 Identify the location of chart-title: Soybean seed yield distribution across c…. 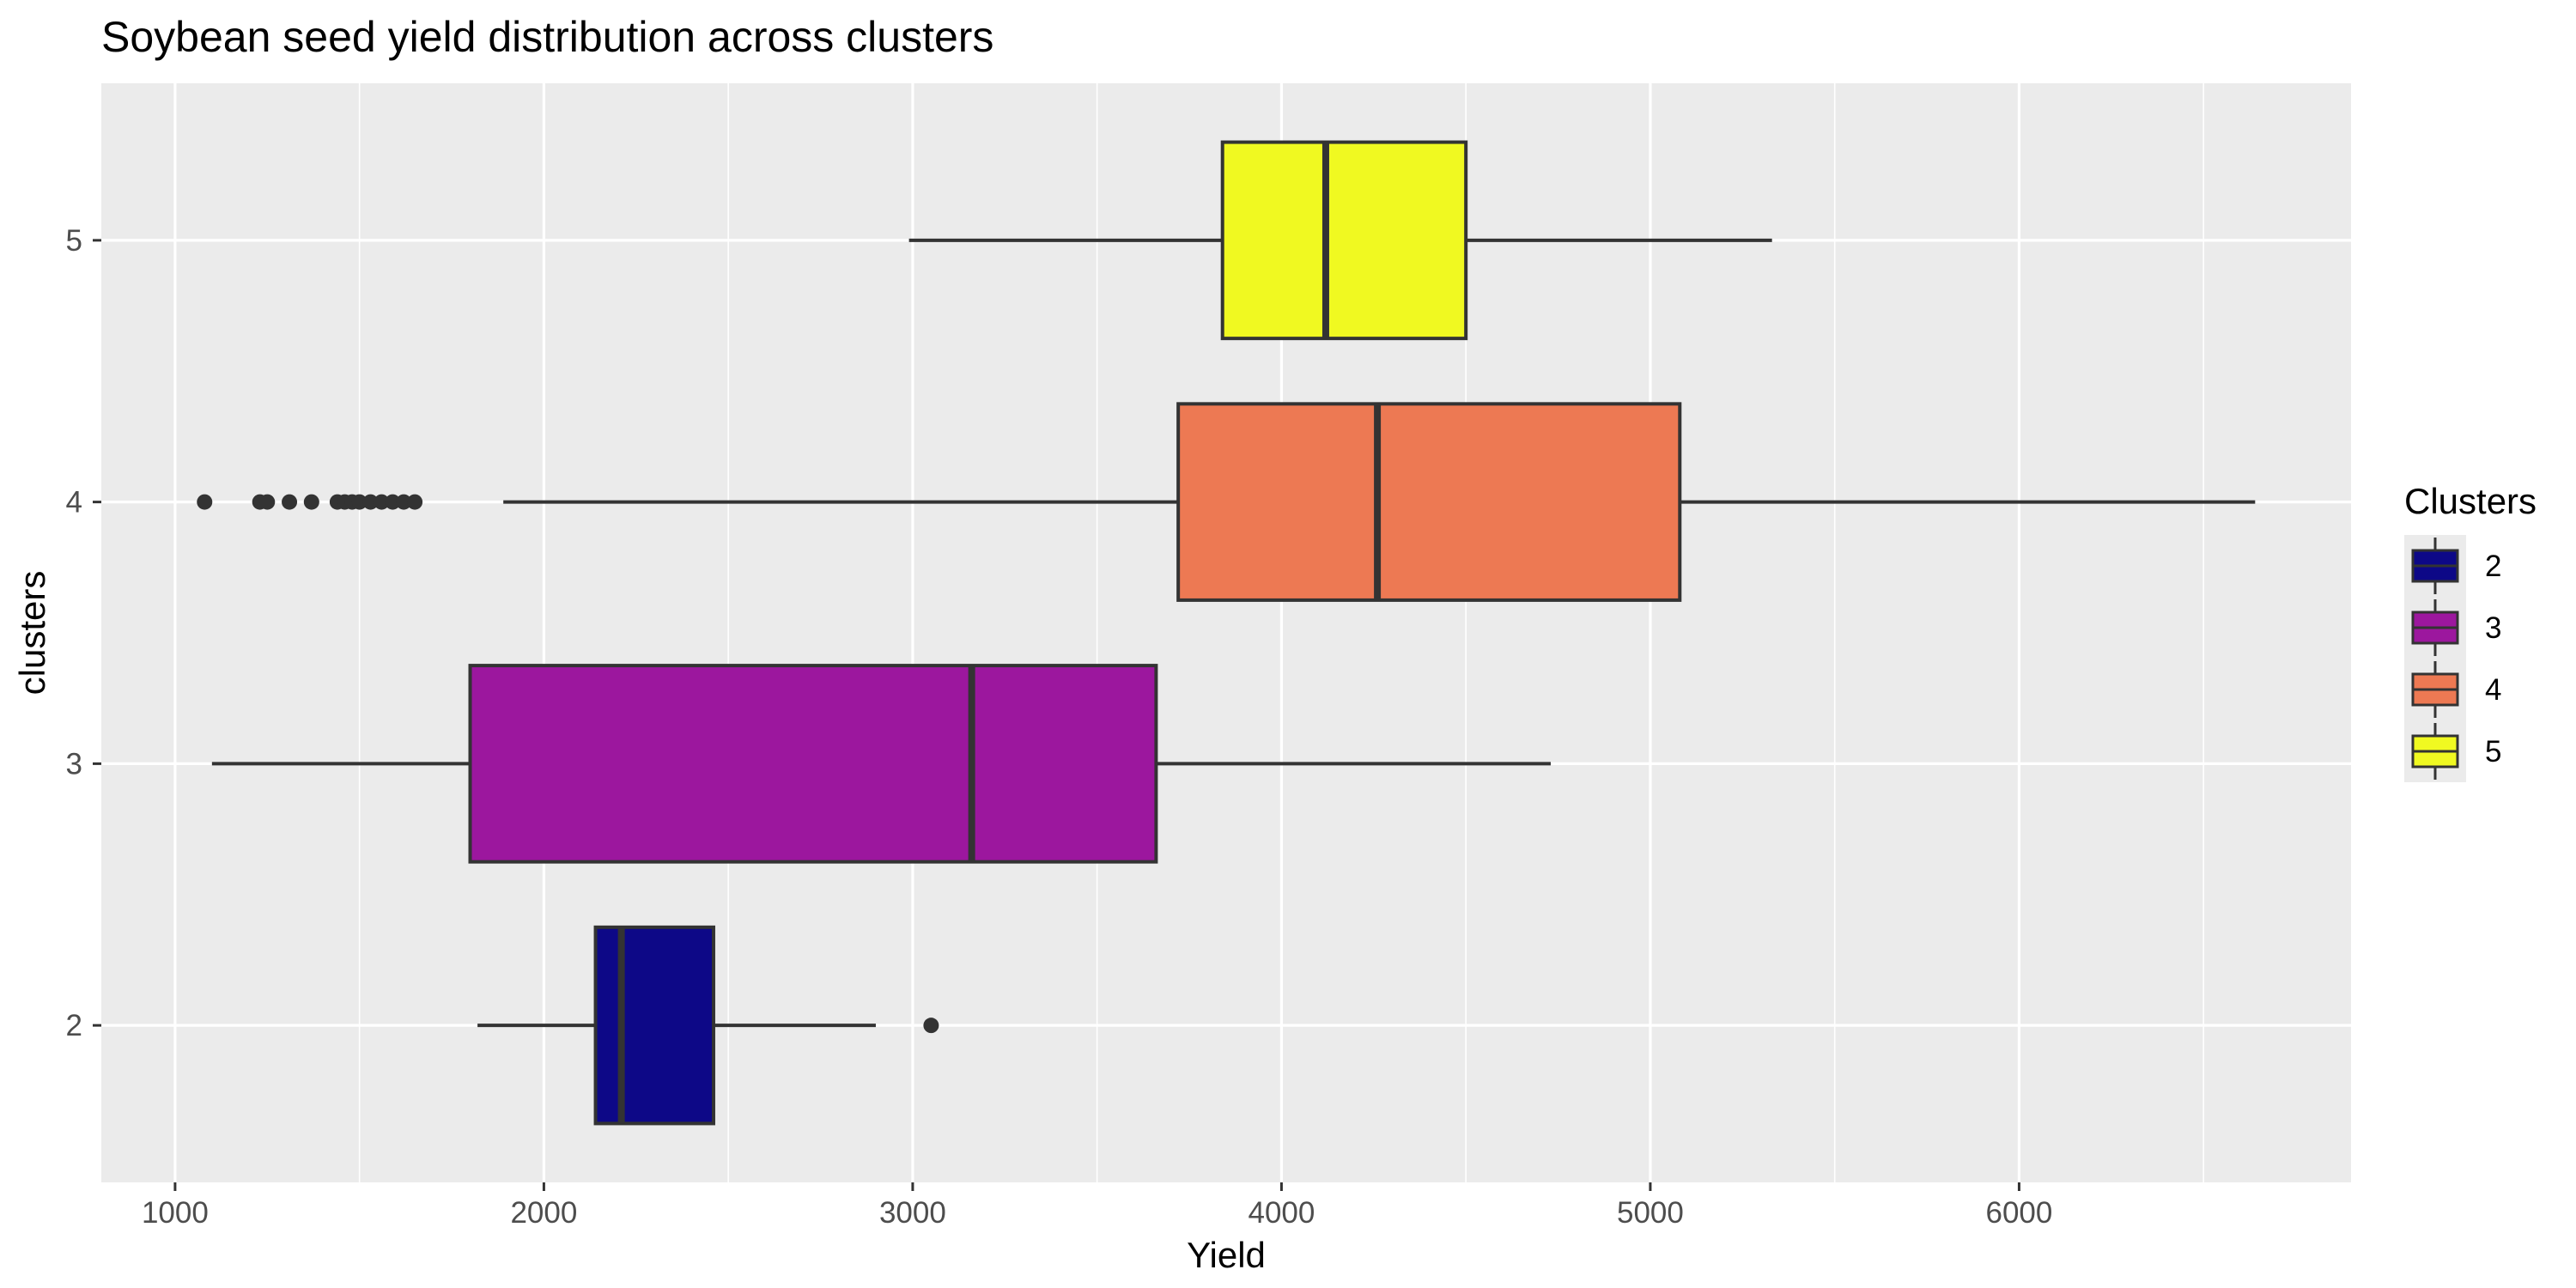
(547, 37).